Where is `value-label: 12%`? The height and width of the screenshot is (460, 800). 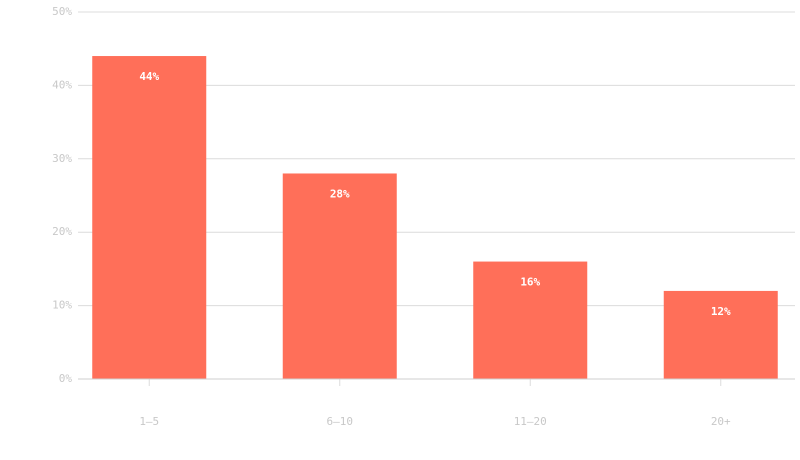 value-label: 12% is located at coordinates (721, 311).